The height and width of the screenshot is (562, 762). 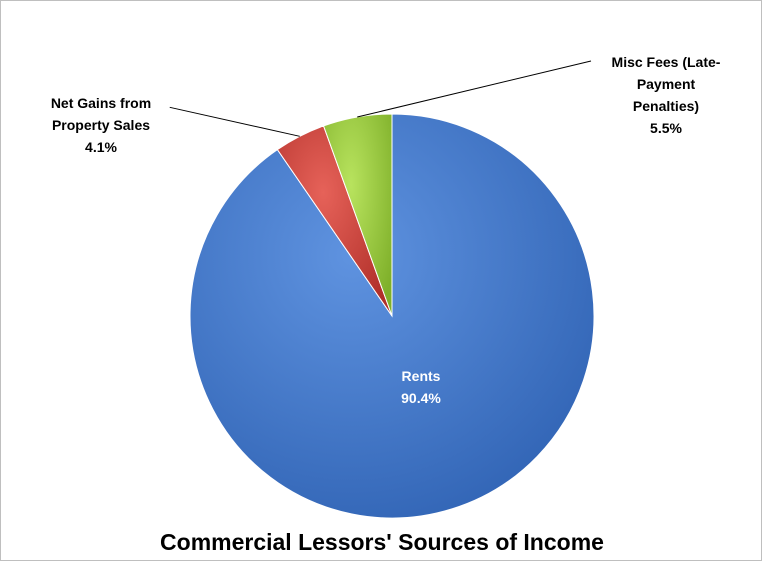 I want to click on slice-label-line: 5.5%, so click(x=666, y=128).